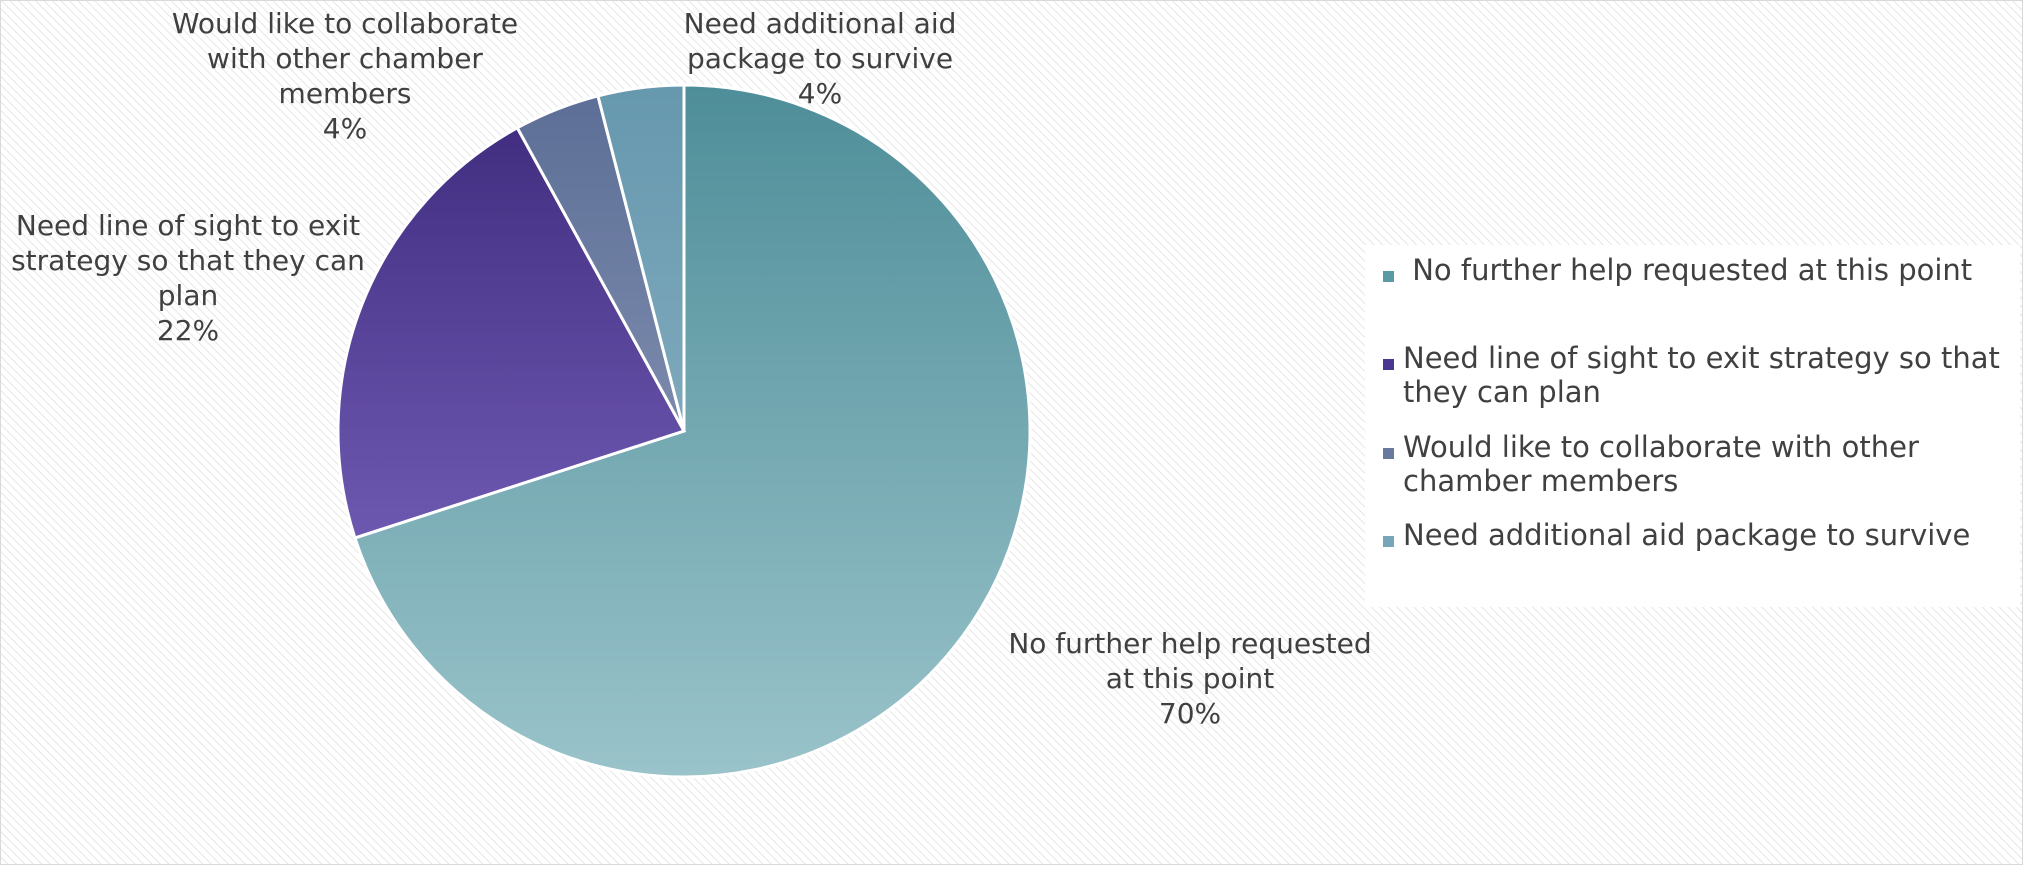 This screenshot has width=2023, height=870. I want to click on data-label-text: Would like to collaborate, so click(345, 23).